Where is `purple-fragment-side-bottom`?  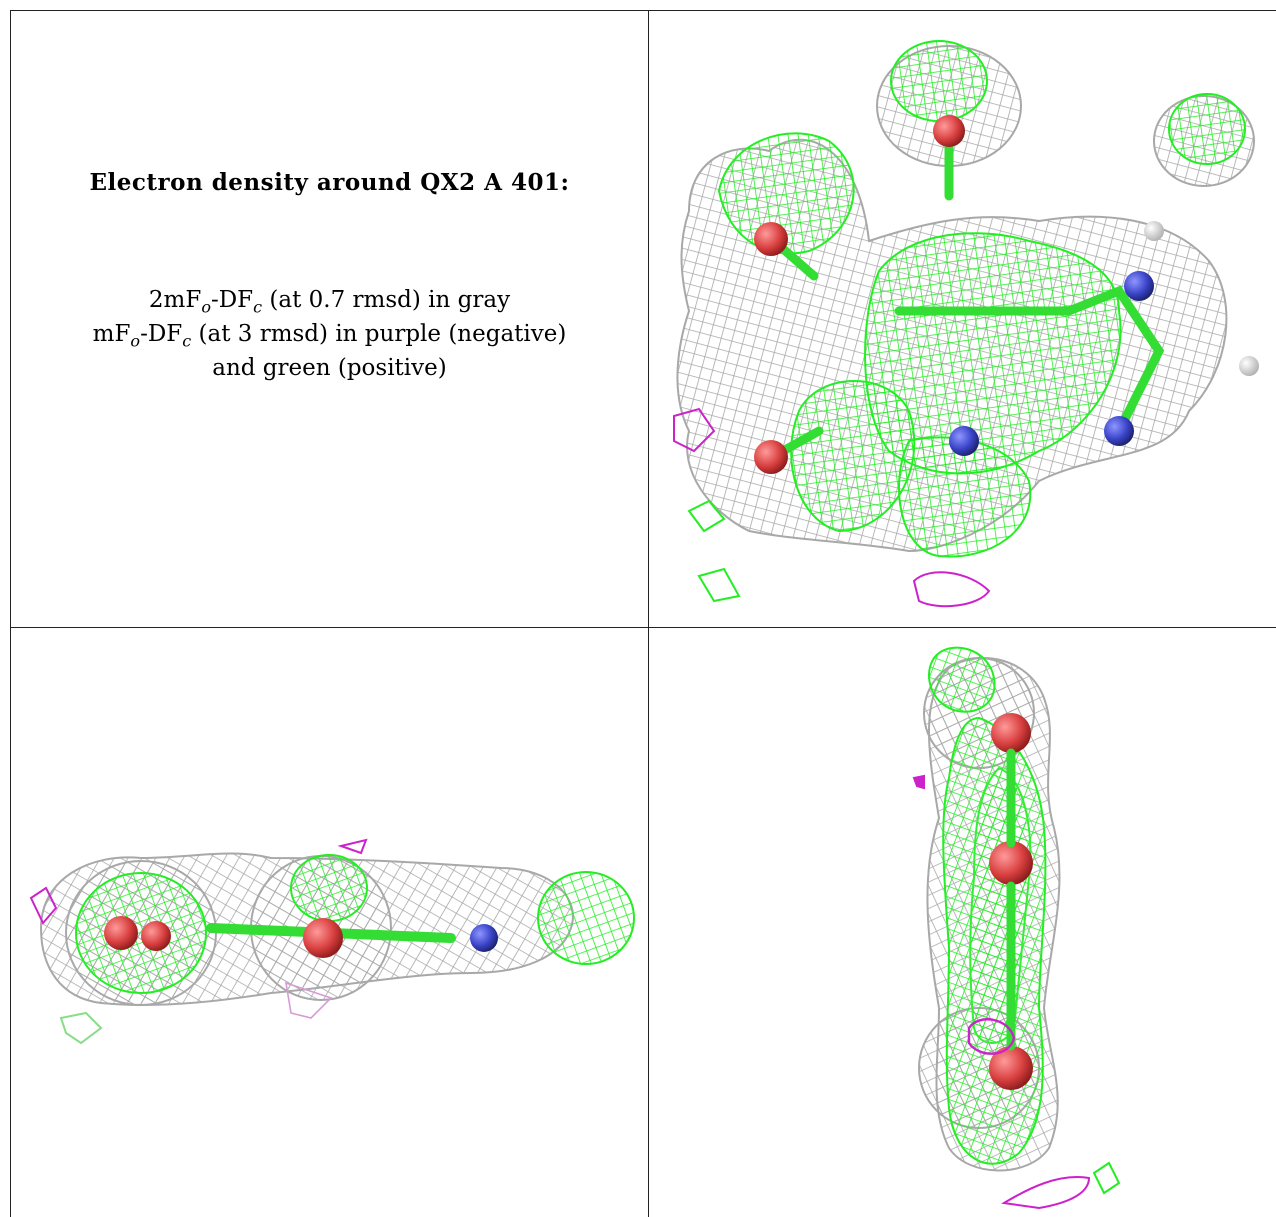
purple-fragment-side-bottom is located at coordinates (308, 1000).